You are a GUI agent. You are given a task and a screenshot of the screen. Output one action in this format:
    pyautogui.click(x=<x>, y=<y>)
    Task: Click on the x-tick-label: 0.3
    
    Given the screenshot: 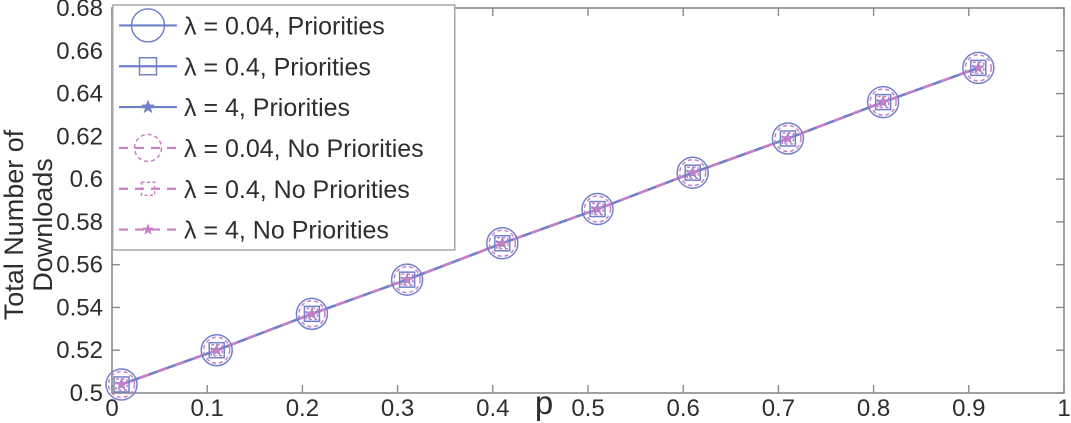 What is the action you would take?
    pyautogui.click(x=397, y=408)
    